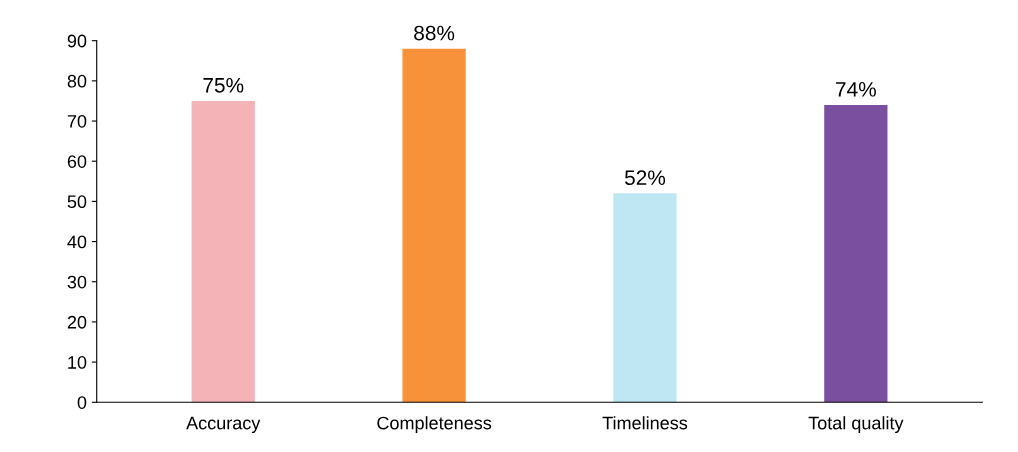  What do you see at coordinates (77, 322) in the screenshot?
I see `y-tick-label: 20` at bounding box center [77, 322].